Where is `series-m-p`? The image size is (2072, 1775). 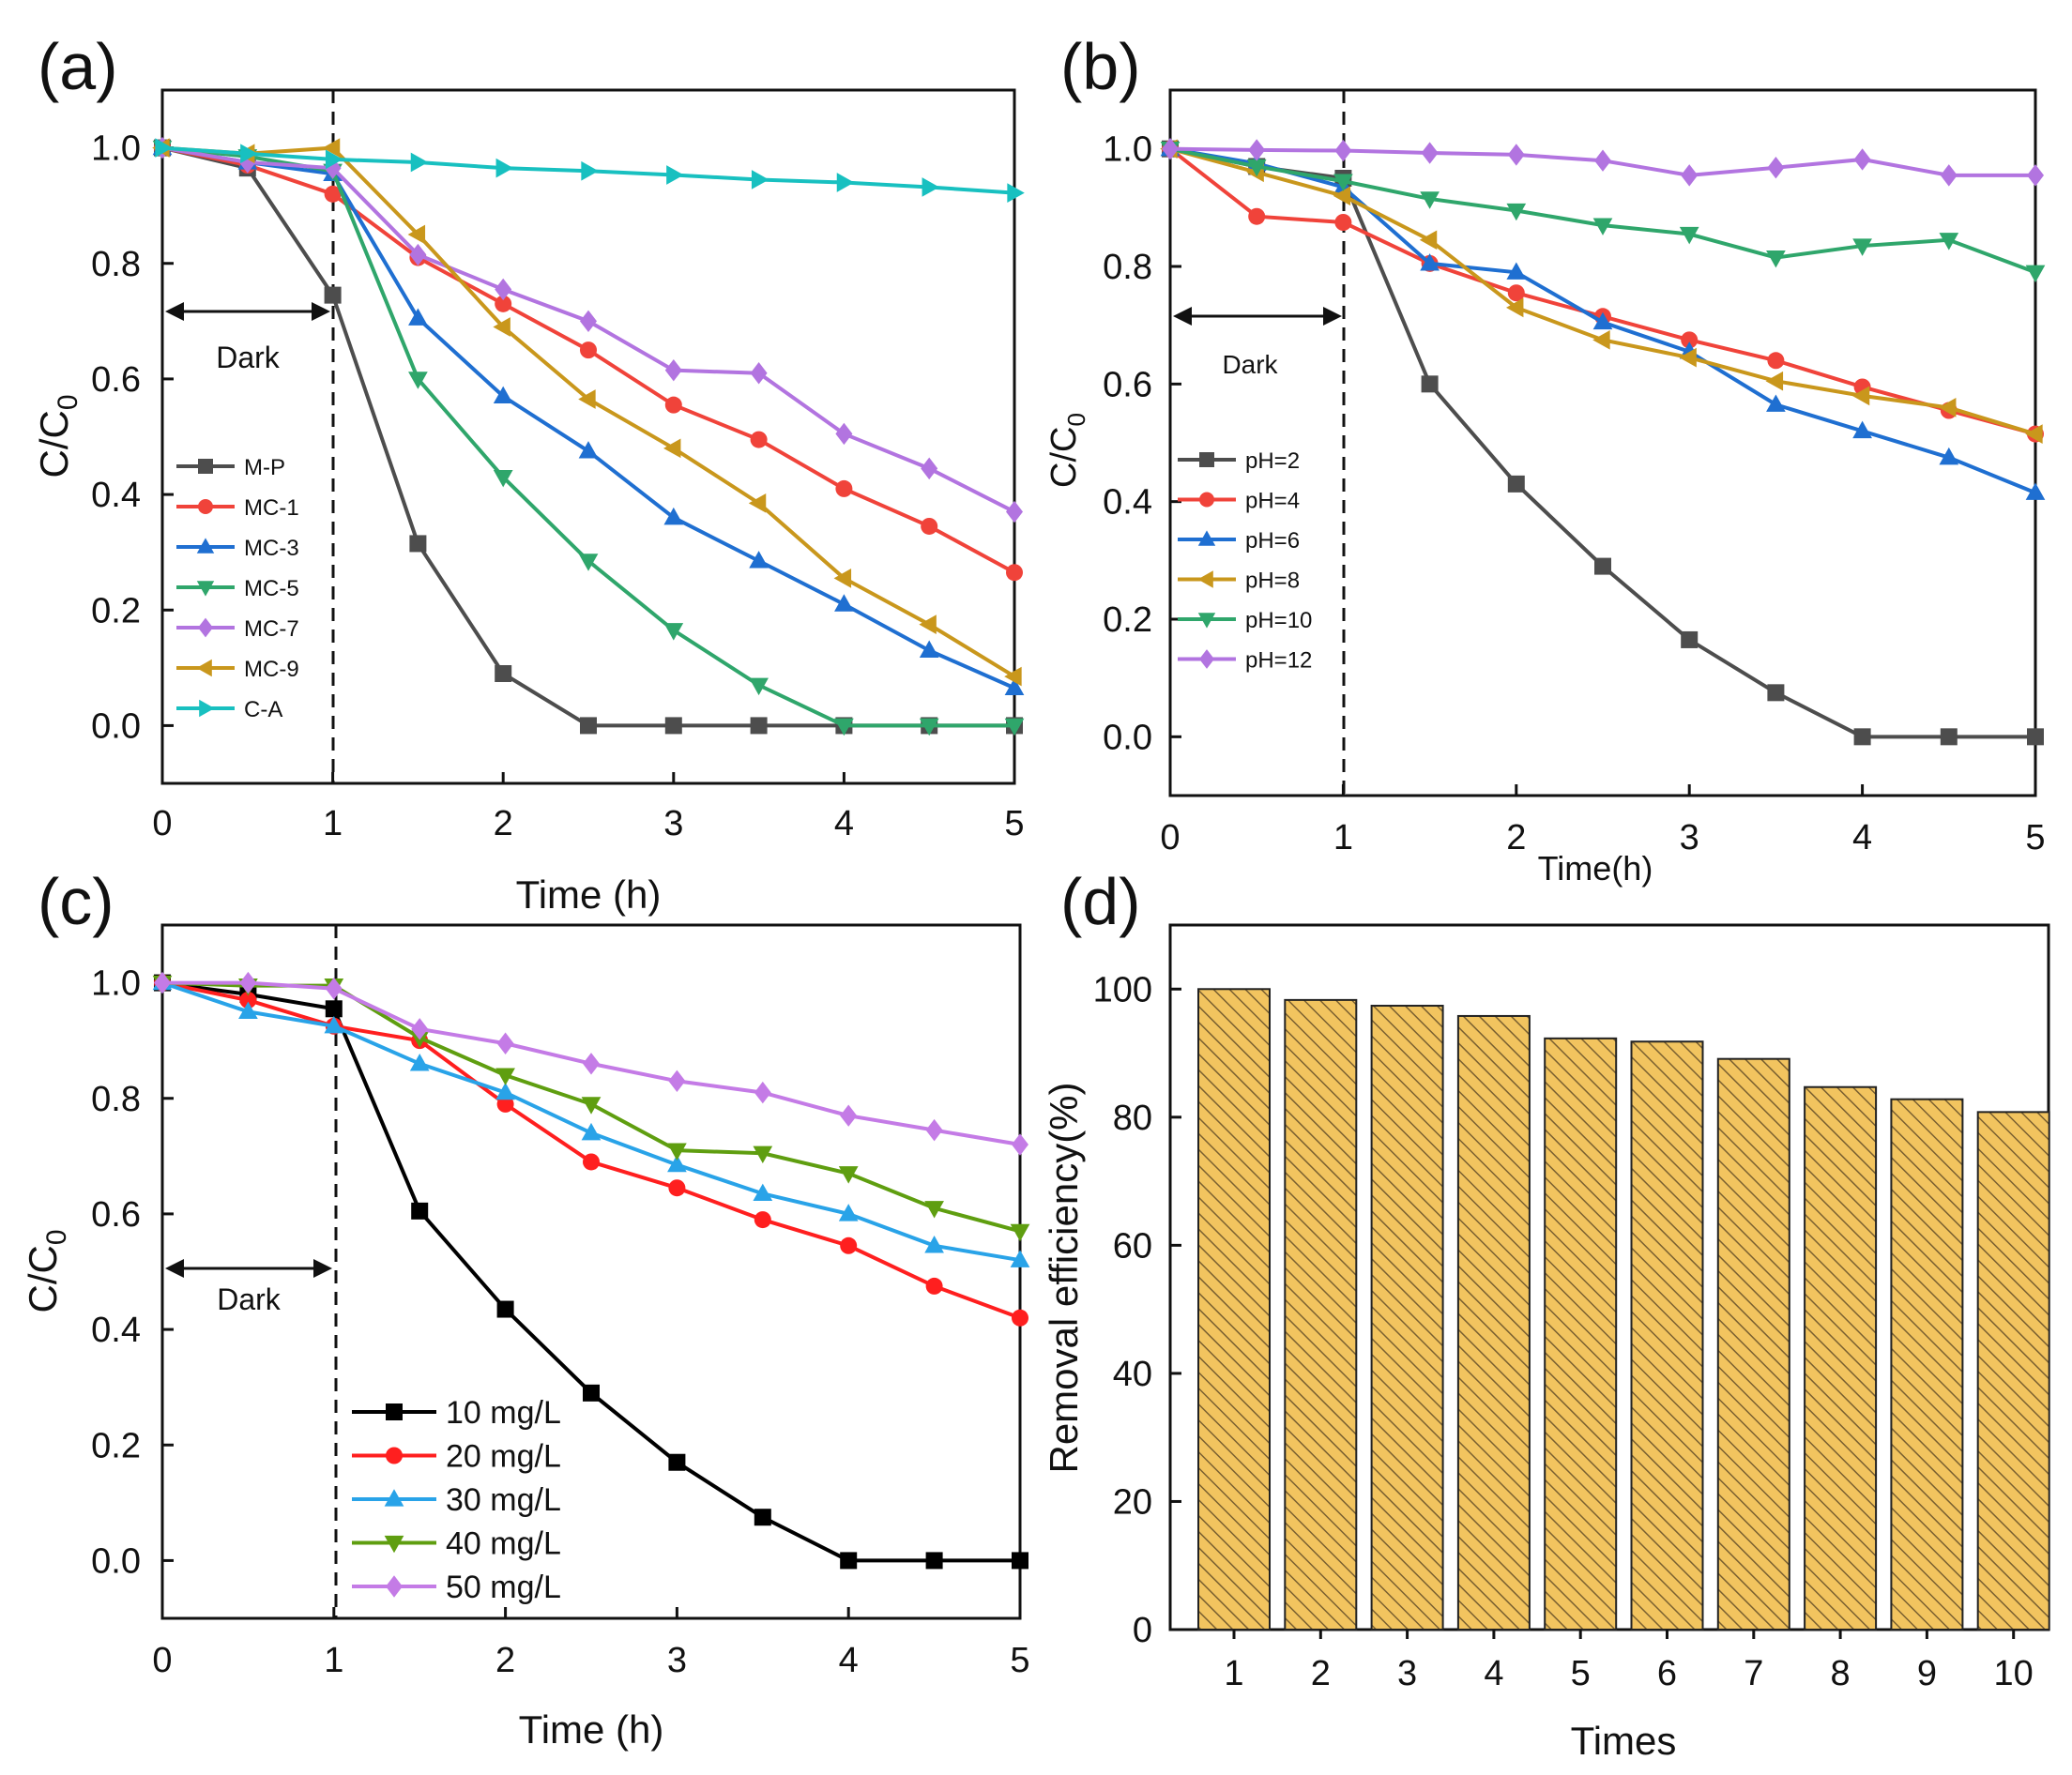 series-m-p is located at coordinates (588, 437).